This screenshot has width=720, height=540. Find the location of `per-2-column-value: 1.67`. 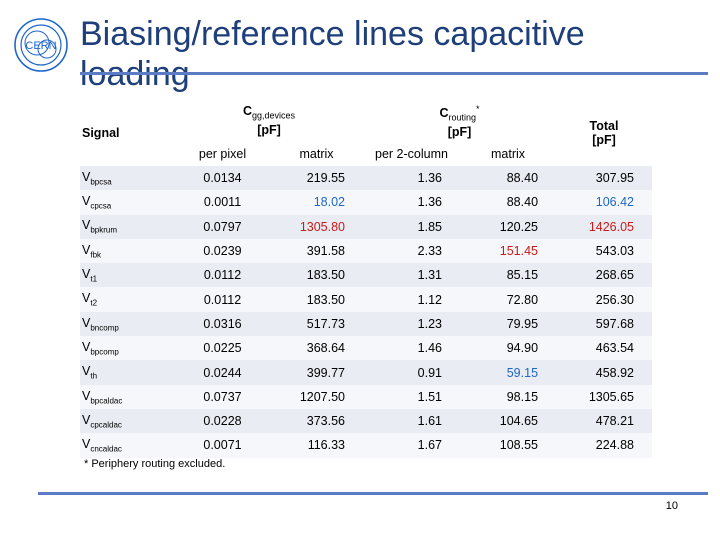

per-2-column-value: 1.67 is located at coordinates (411, 445).